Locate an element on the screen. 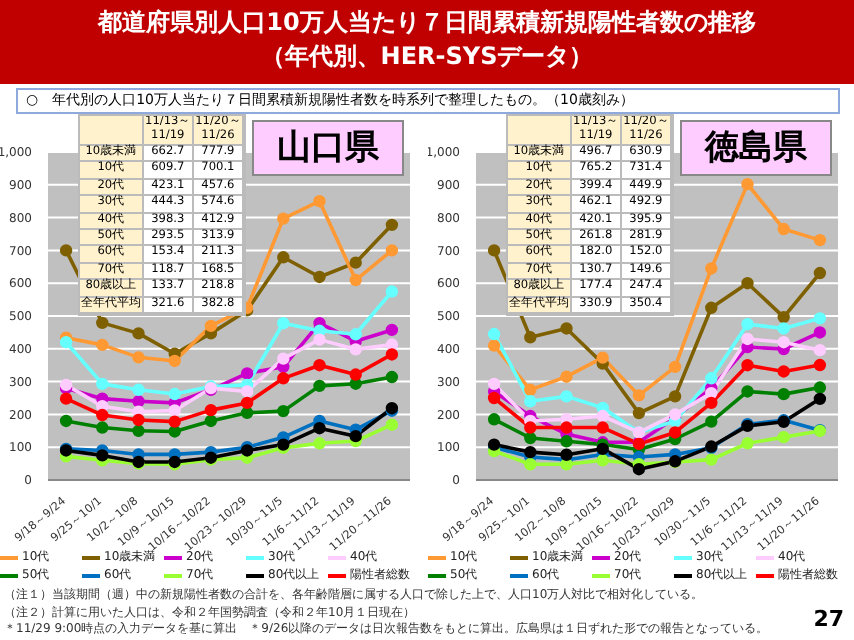 This screenshot has width=854, height=640. text: 27 is located at coordinates (828, 619).